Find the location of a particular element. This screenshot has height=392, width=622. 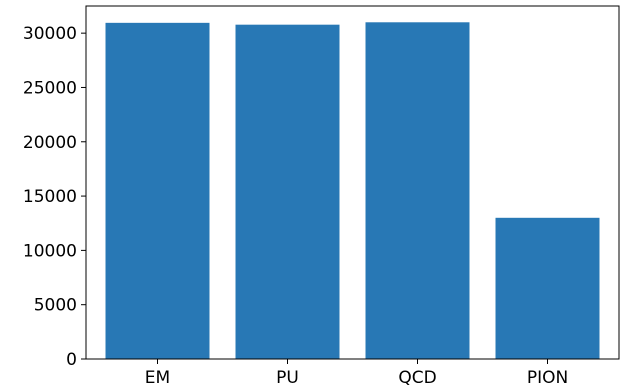

y-tick-label: 20000 is located at coordinates (50, 143).